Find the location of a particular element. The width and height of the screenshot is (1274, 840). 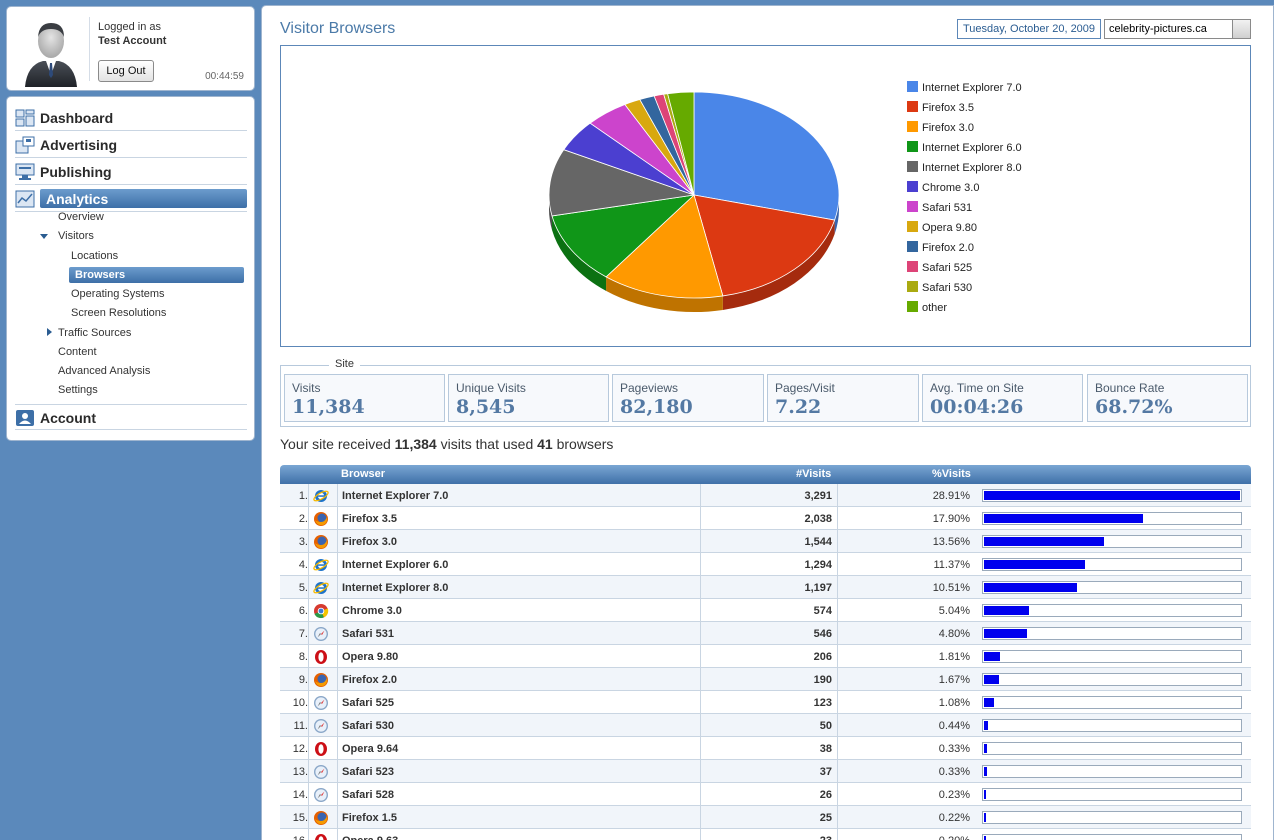

row-browser-name: Opera 9.64 is located at coordinates (370, 749).